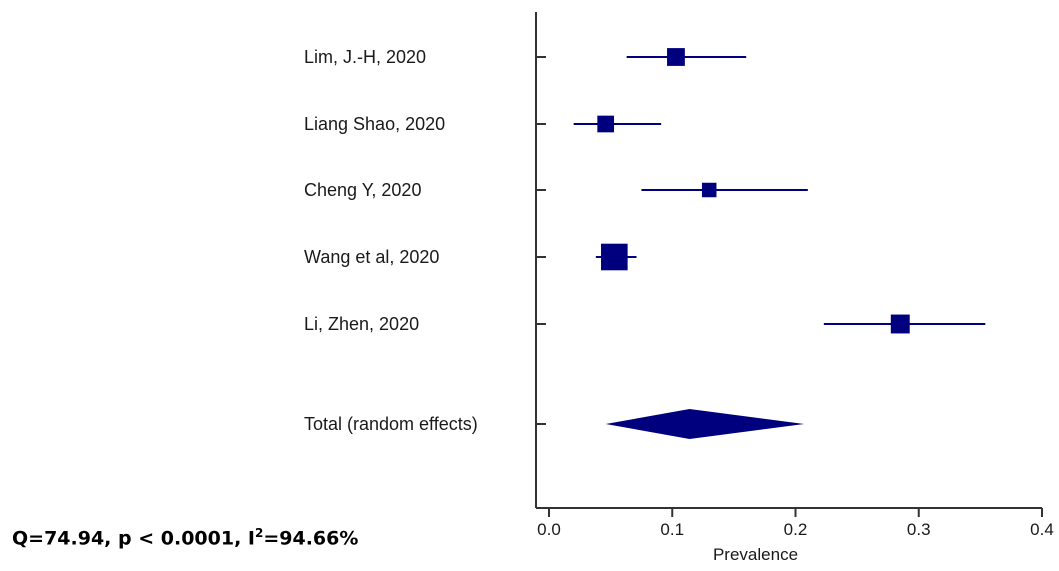  What do you see at coordinates (311, 538) in the screenshot?
I see `stats-suffix: =94.66%` at bounding box center [311, 538].